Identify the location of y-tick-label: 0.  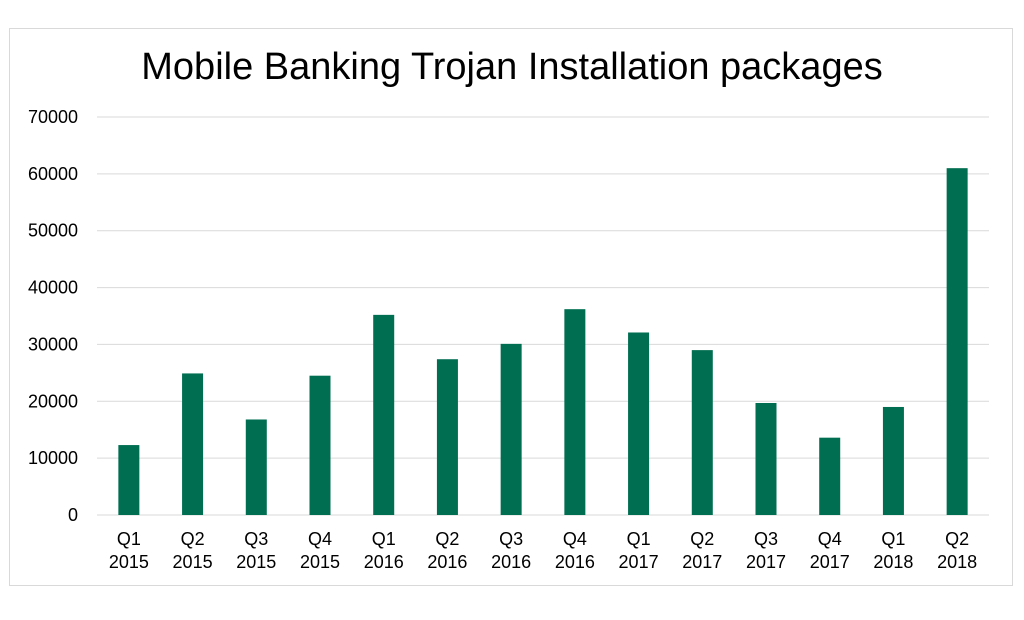
(73, 515).